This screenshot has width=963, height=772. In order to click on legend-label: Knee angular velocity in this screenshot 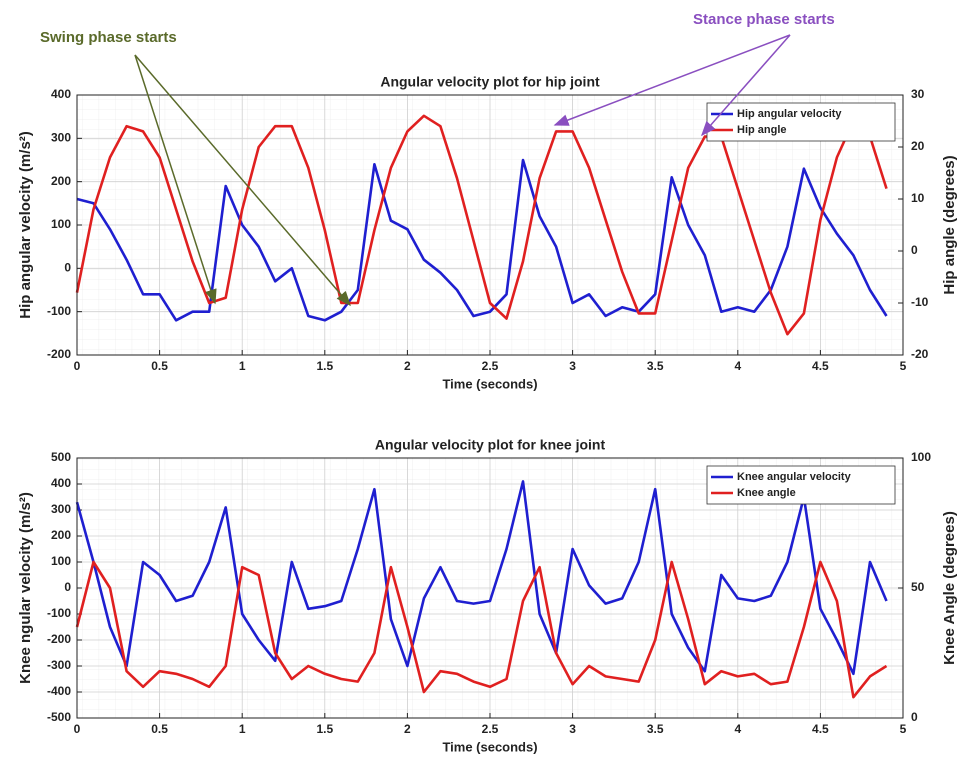, I will do `click(794, 477)`.